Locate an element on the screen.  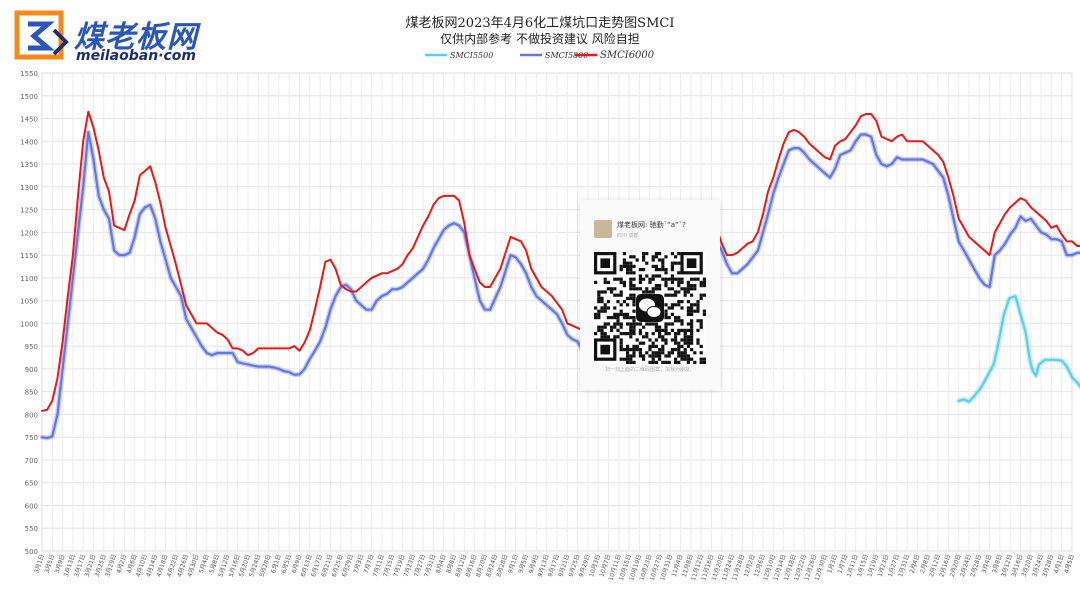
legend-label: SMCI5800 is located at coordinates (566, 55).